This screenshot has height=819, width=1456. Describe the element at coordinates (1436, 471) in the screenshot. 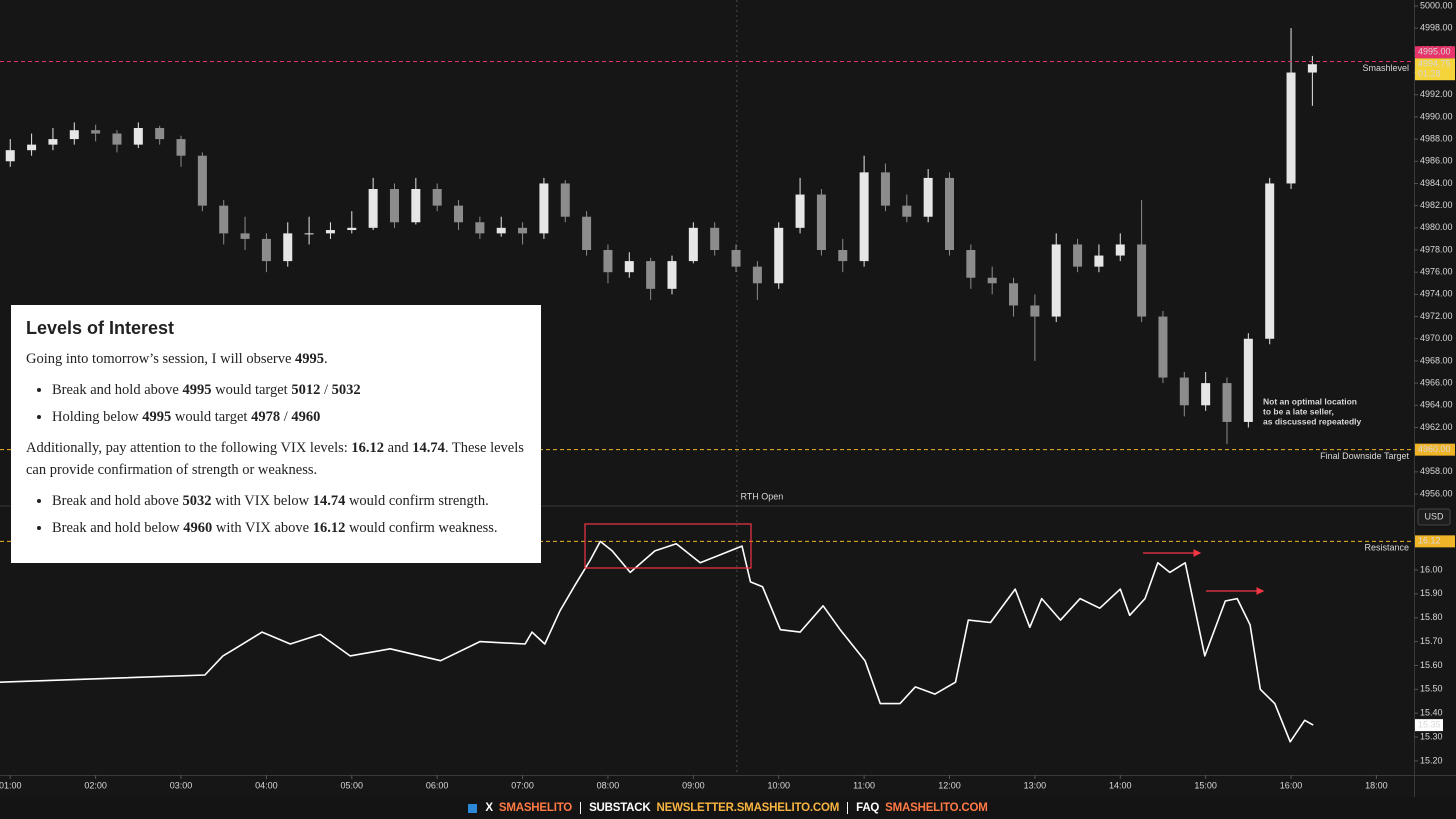

I see `y-tick-label: 4958.00` at that location.